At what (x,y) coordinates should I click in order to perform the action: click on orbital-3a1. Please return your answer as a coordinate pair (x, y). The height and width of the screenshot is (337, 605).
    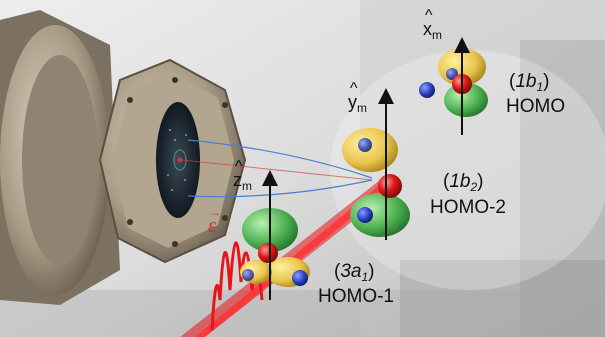
    Looking at the image, I should click on (275, 235).